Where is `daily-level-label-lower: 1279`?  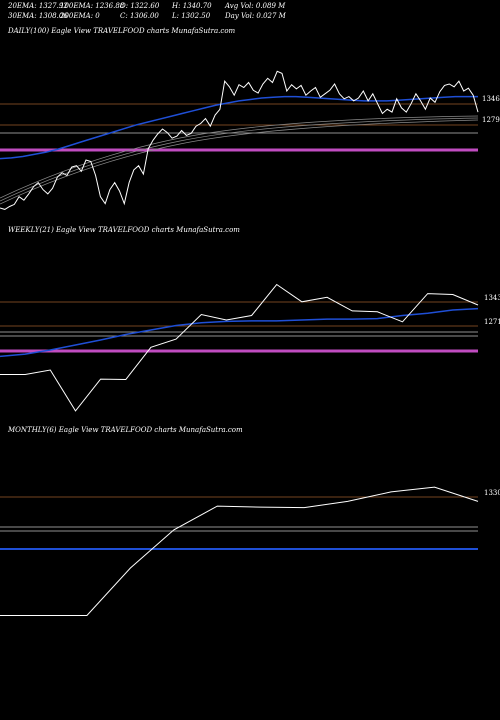
daily-level-label-lower: 1279 is located at coordinates (491, 120).